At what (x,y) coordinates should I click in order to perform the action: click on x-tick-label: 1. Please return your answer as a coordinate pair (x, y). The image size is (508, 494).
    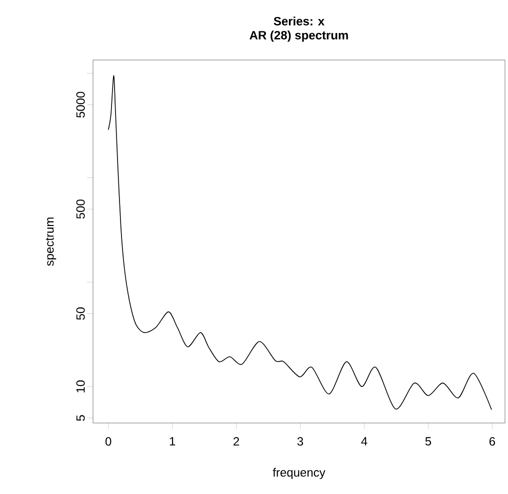
    Looking at the image, I should click on (173, 441).